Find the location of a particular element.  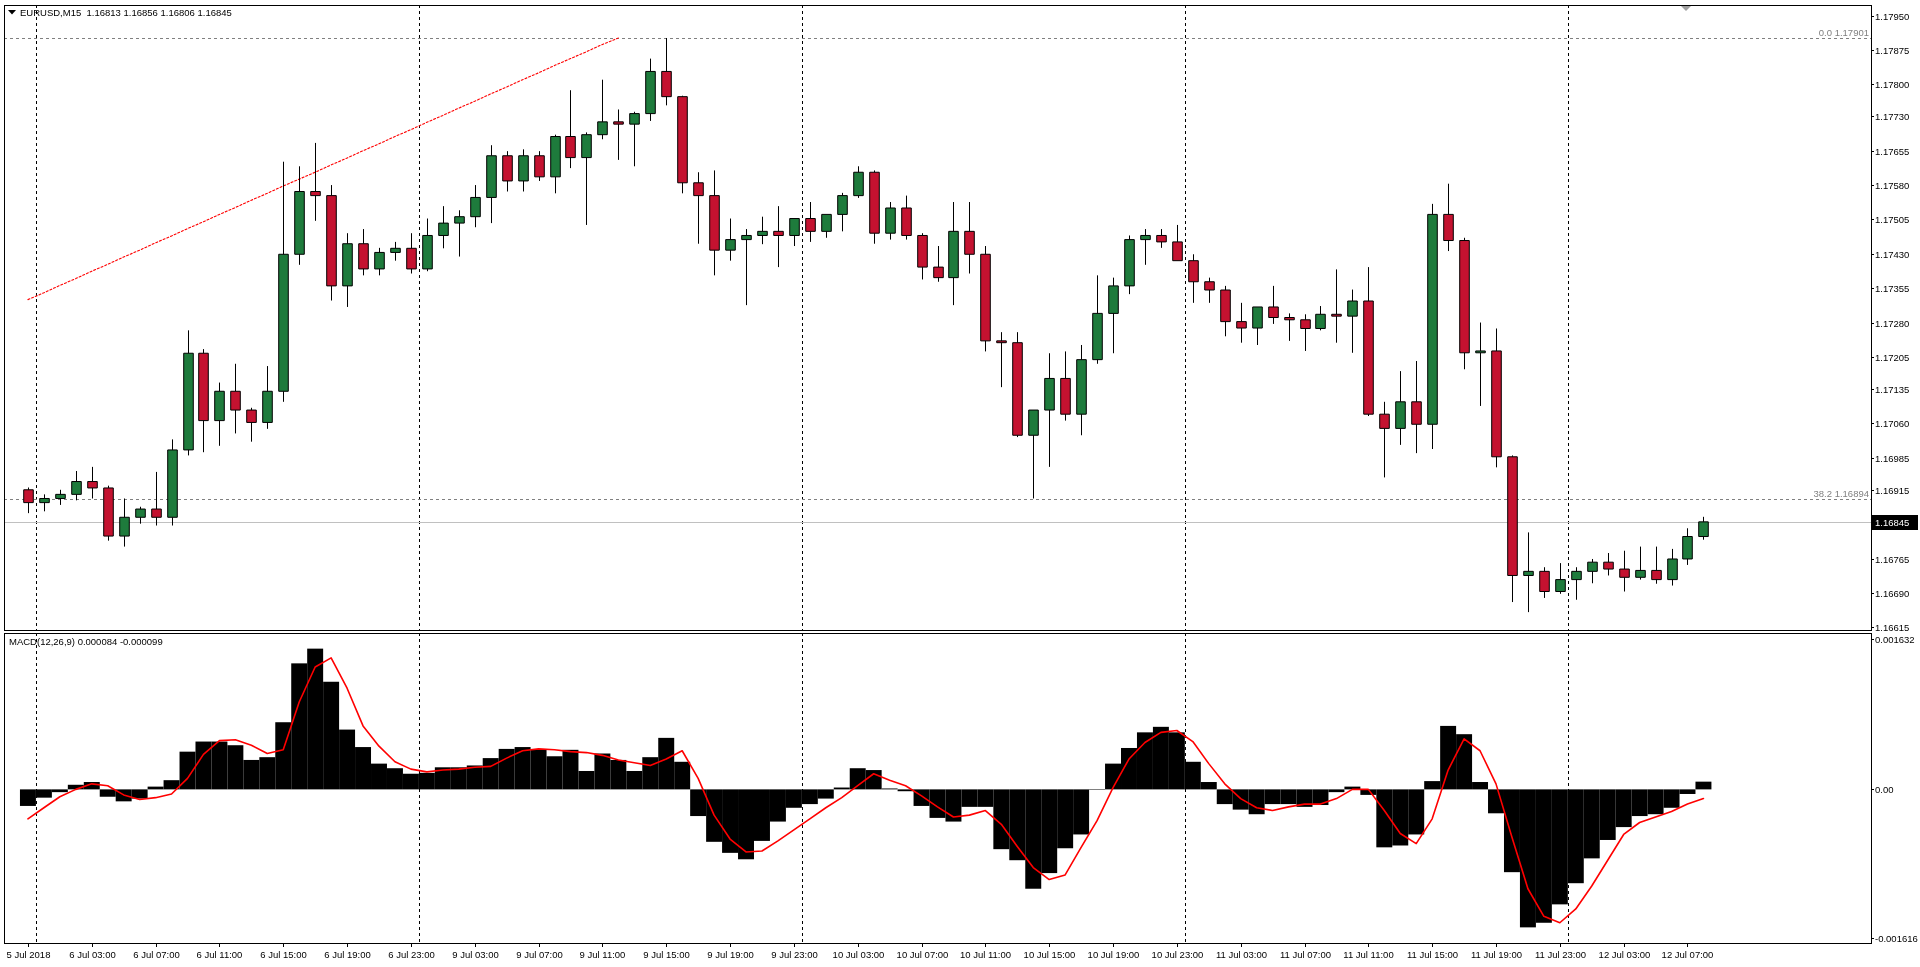

y-tick-label: 0.001632 is located at coordinates (1895, 639).